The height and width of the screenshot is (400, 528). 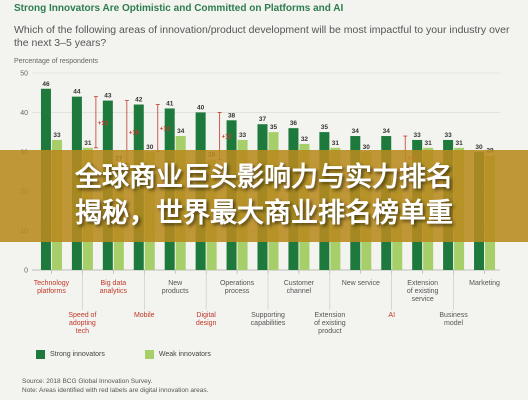 I want to click on data-label-strong: 30, so click(x=479, y=147).